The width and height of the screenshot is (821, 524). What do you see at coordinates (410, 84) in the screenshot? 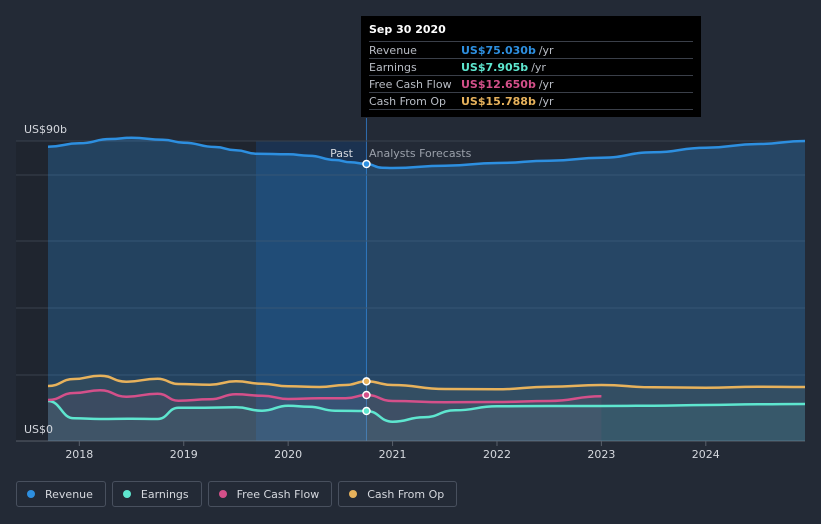
I see `tooltip-row-label: Free Cash Flow` at bounding box center [410, 84].